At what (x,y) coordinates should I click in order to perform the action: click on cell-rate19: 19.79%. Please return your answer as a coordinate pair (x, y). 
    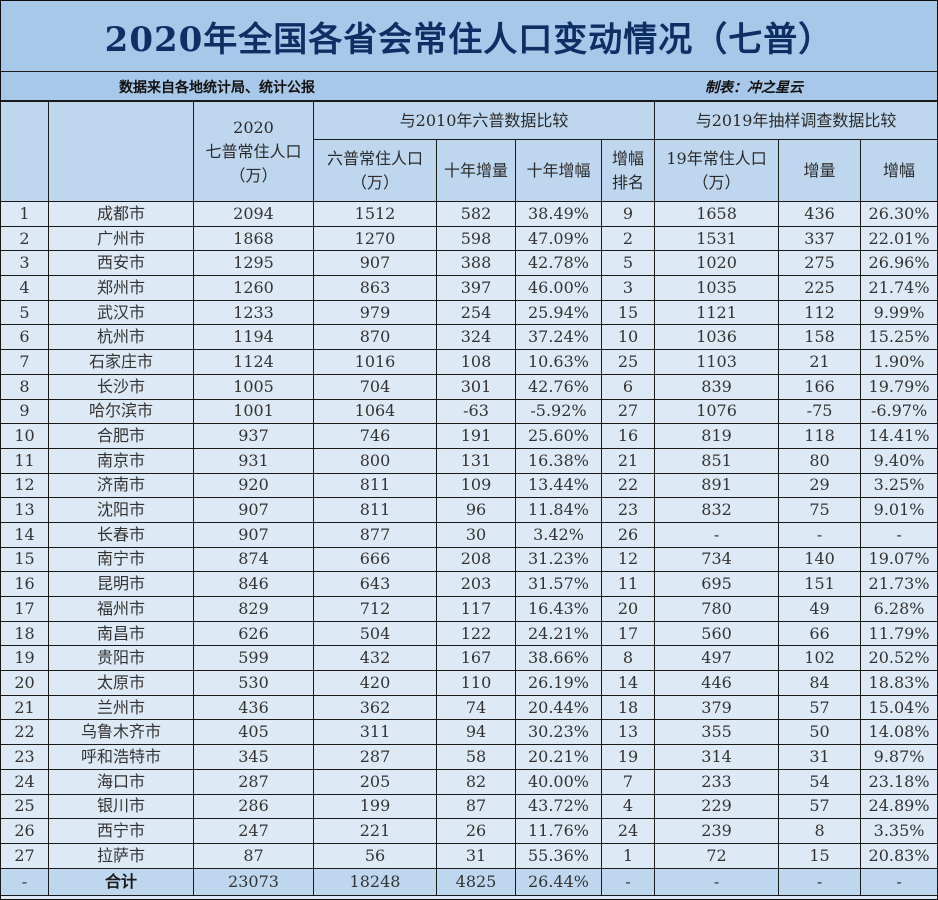
    Looking at the image, I should click on (899, 386).